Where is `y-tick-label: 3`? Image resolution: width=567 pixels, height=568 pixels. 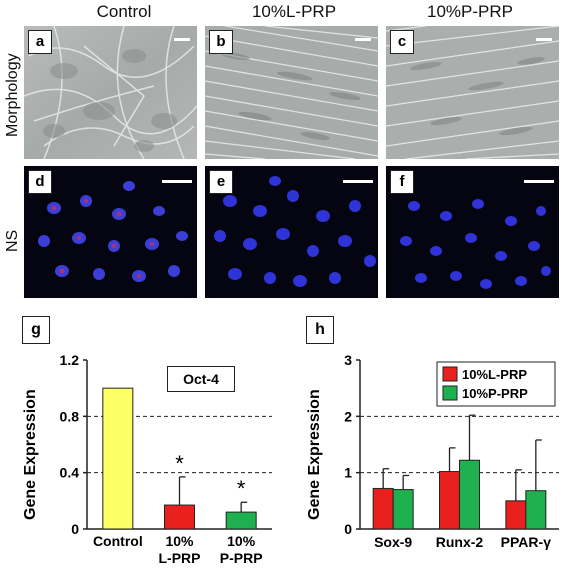 y-tick-label: 3 is located at coordinates (348, 360).